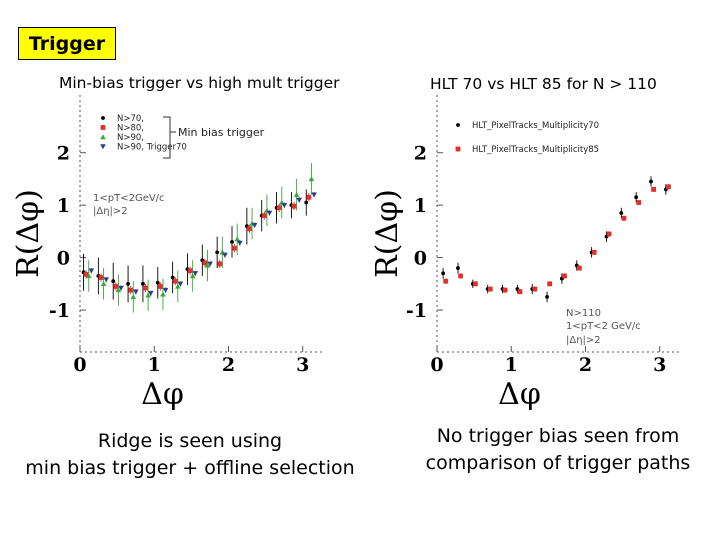 This screenshot has width=720, height=540. Describe the element at coordinates (302, 365) in the screenshot. I see `chart-0-x-tick-label: 3` at that location.